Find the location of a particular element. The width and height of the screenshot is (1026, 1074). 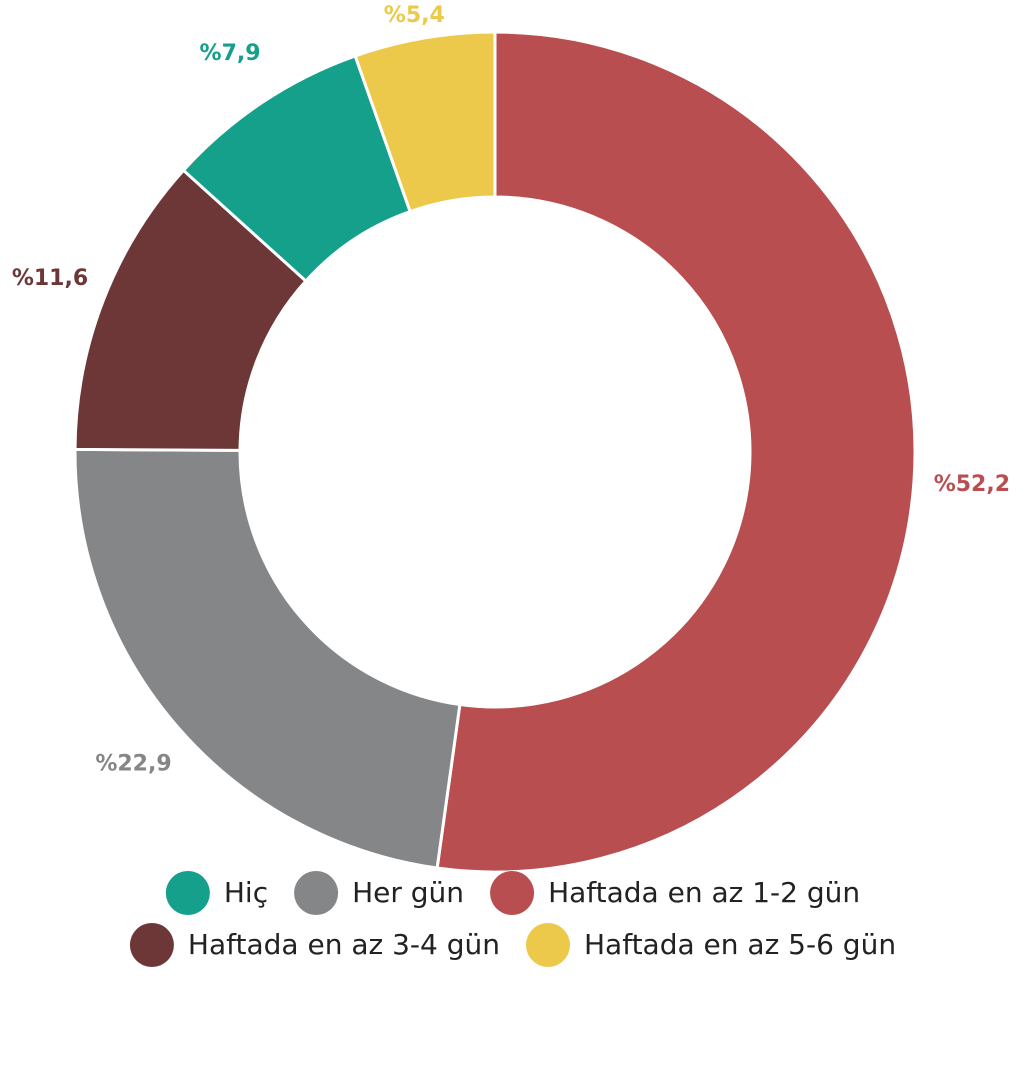

legend-item: Haftada en az 3-4 gün is located at coordinates (314, 945).